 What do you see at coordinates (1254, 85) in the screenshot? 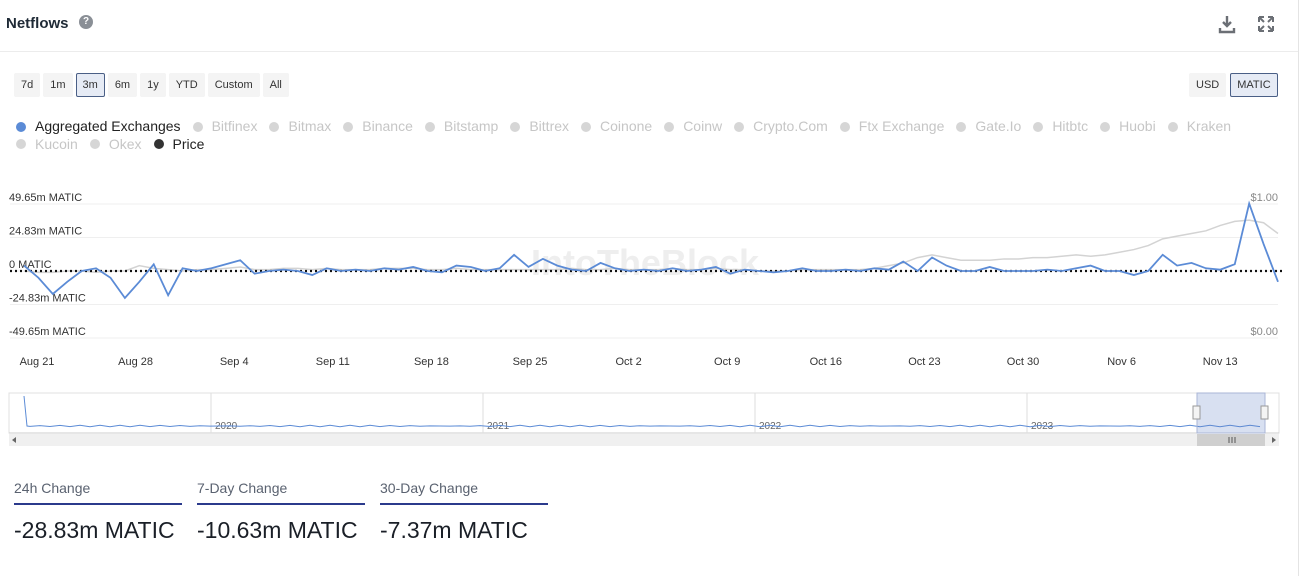
I see `unit-matic-button: MATIC` at bounding box center [1254, 85].